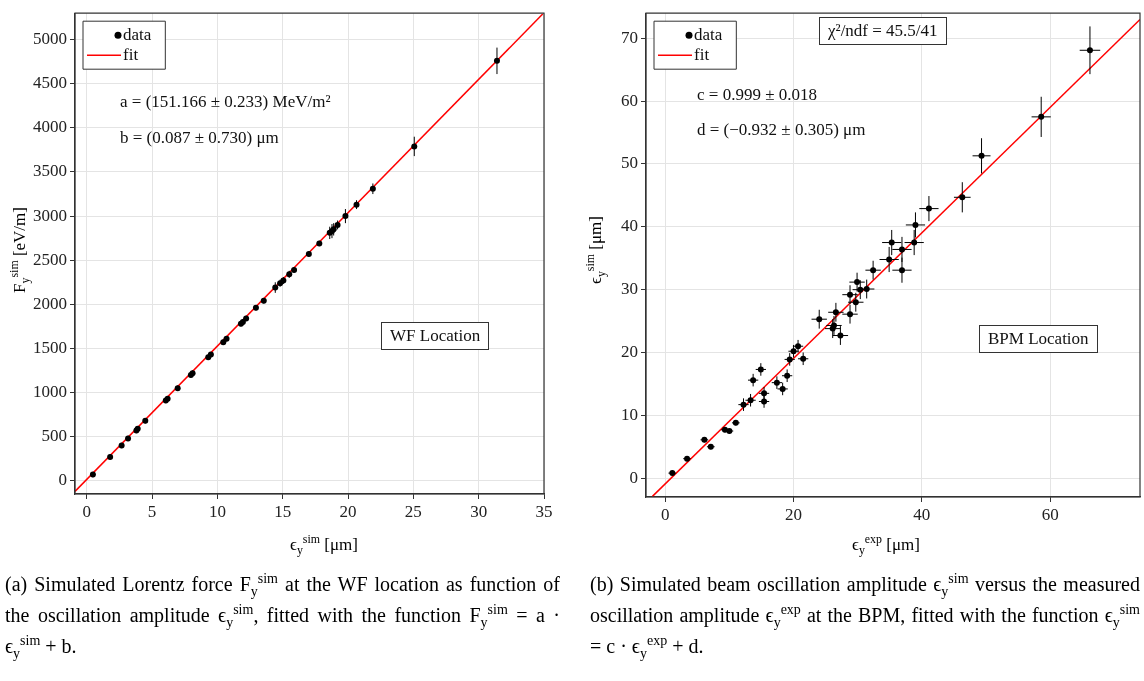 This screenshot has width=1144, height=681. I want to click on y-tick-label: 60, so click(629, 100).